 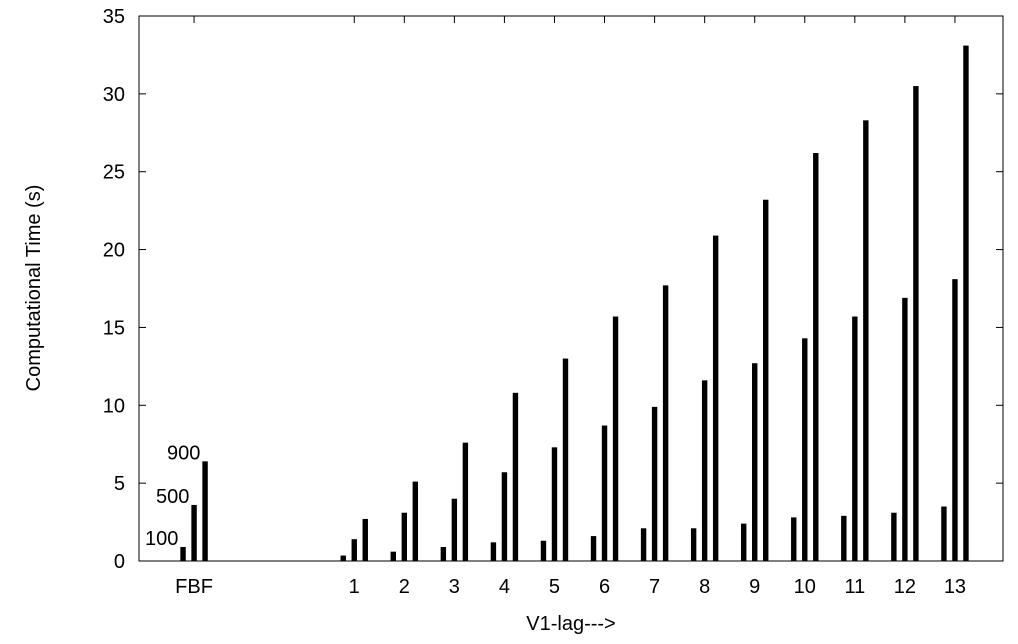 I want to click on y-tick-label: 25, so click(x=114, y=173).